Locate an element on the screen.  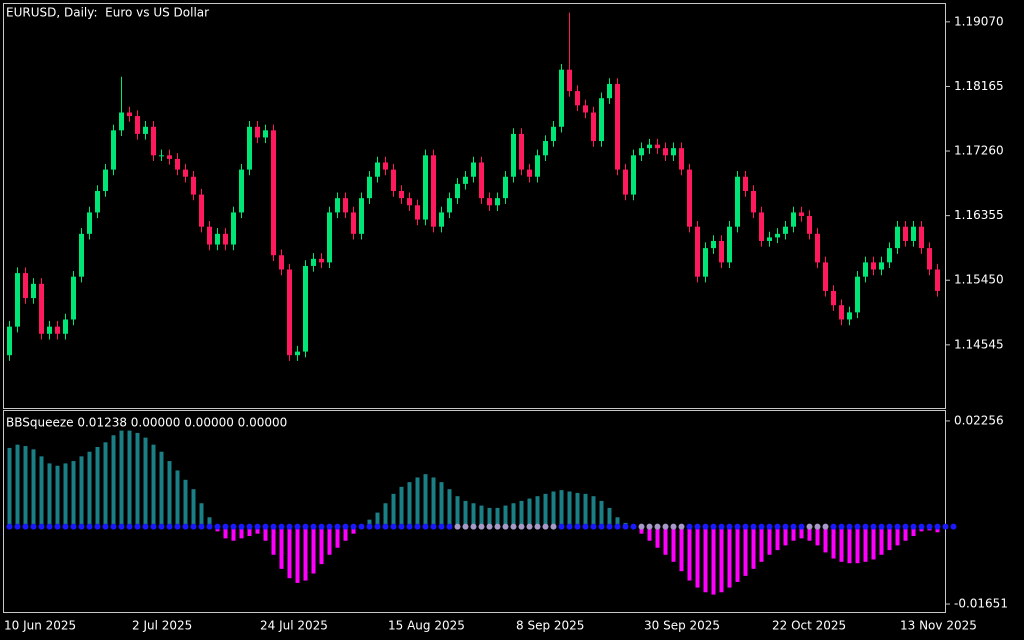
y-tick-label: 1.16355 is located at coordinates (979, 215).